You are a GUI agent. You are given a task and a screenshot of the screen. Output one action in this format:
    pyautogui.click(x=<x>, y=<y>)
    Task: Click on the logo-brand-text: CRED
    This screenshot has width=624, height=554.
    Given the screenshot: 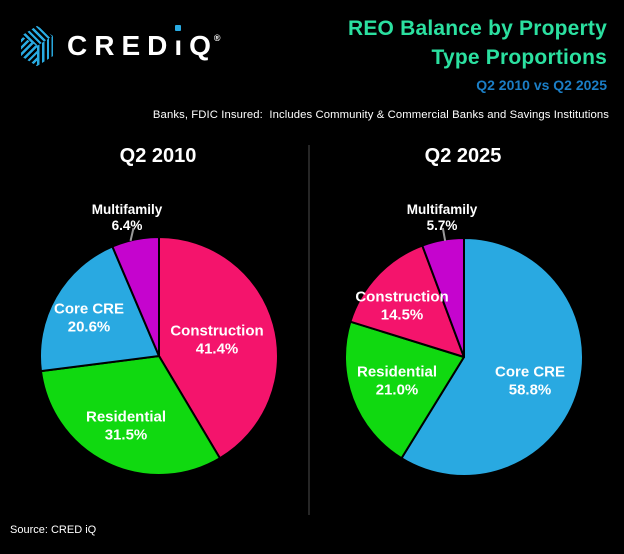 What is the action you would take?
    pyautogui.click(x=121, y=45)
    